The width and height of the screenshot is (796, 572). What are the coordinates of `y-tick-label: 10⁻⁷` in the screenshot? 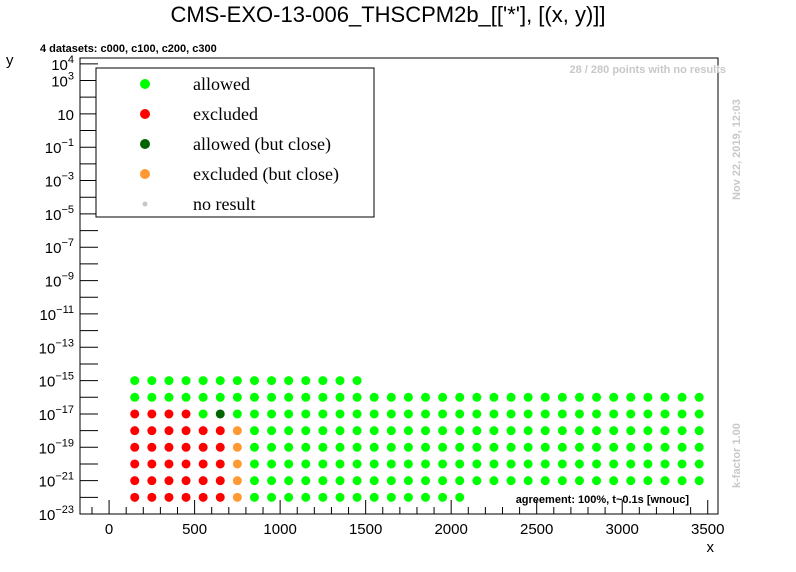 It's located at (59, 247).